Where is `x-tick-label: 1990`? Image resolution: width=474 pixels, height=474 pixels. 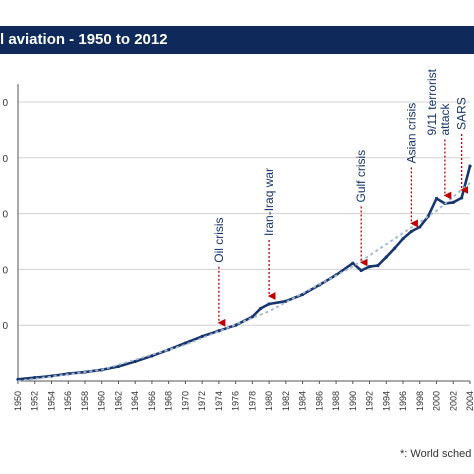 x-tick-label: 1990 is located at coordinates (353, 401).